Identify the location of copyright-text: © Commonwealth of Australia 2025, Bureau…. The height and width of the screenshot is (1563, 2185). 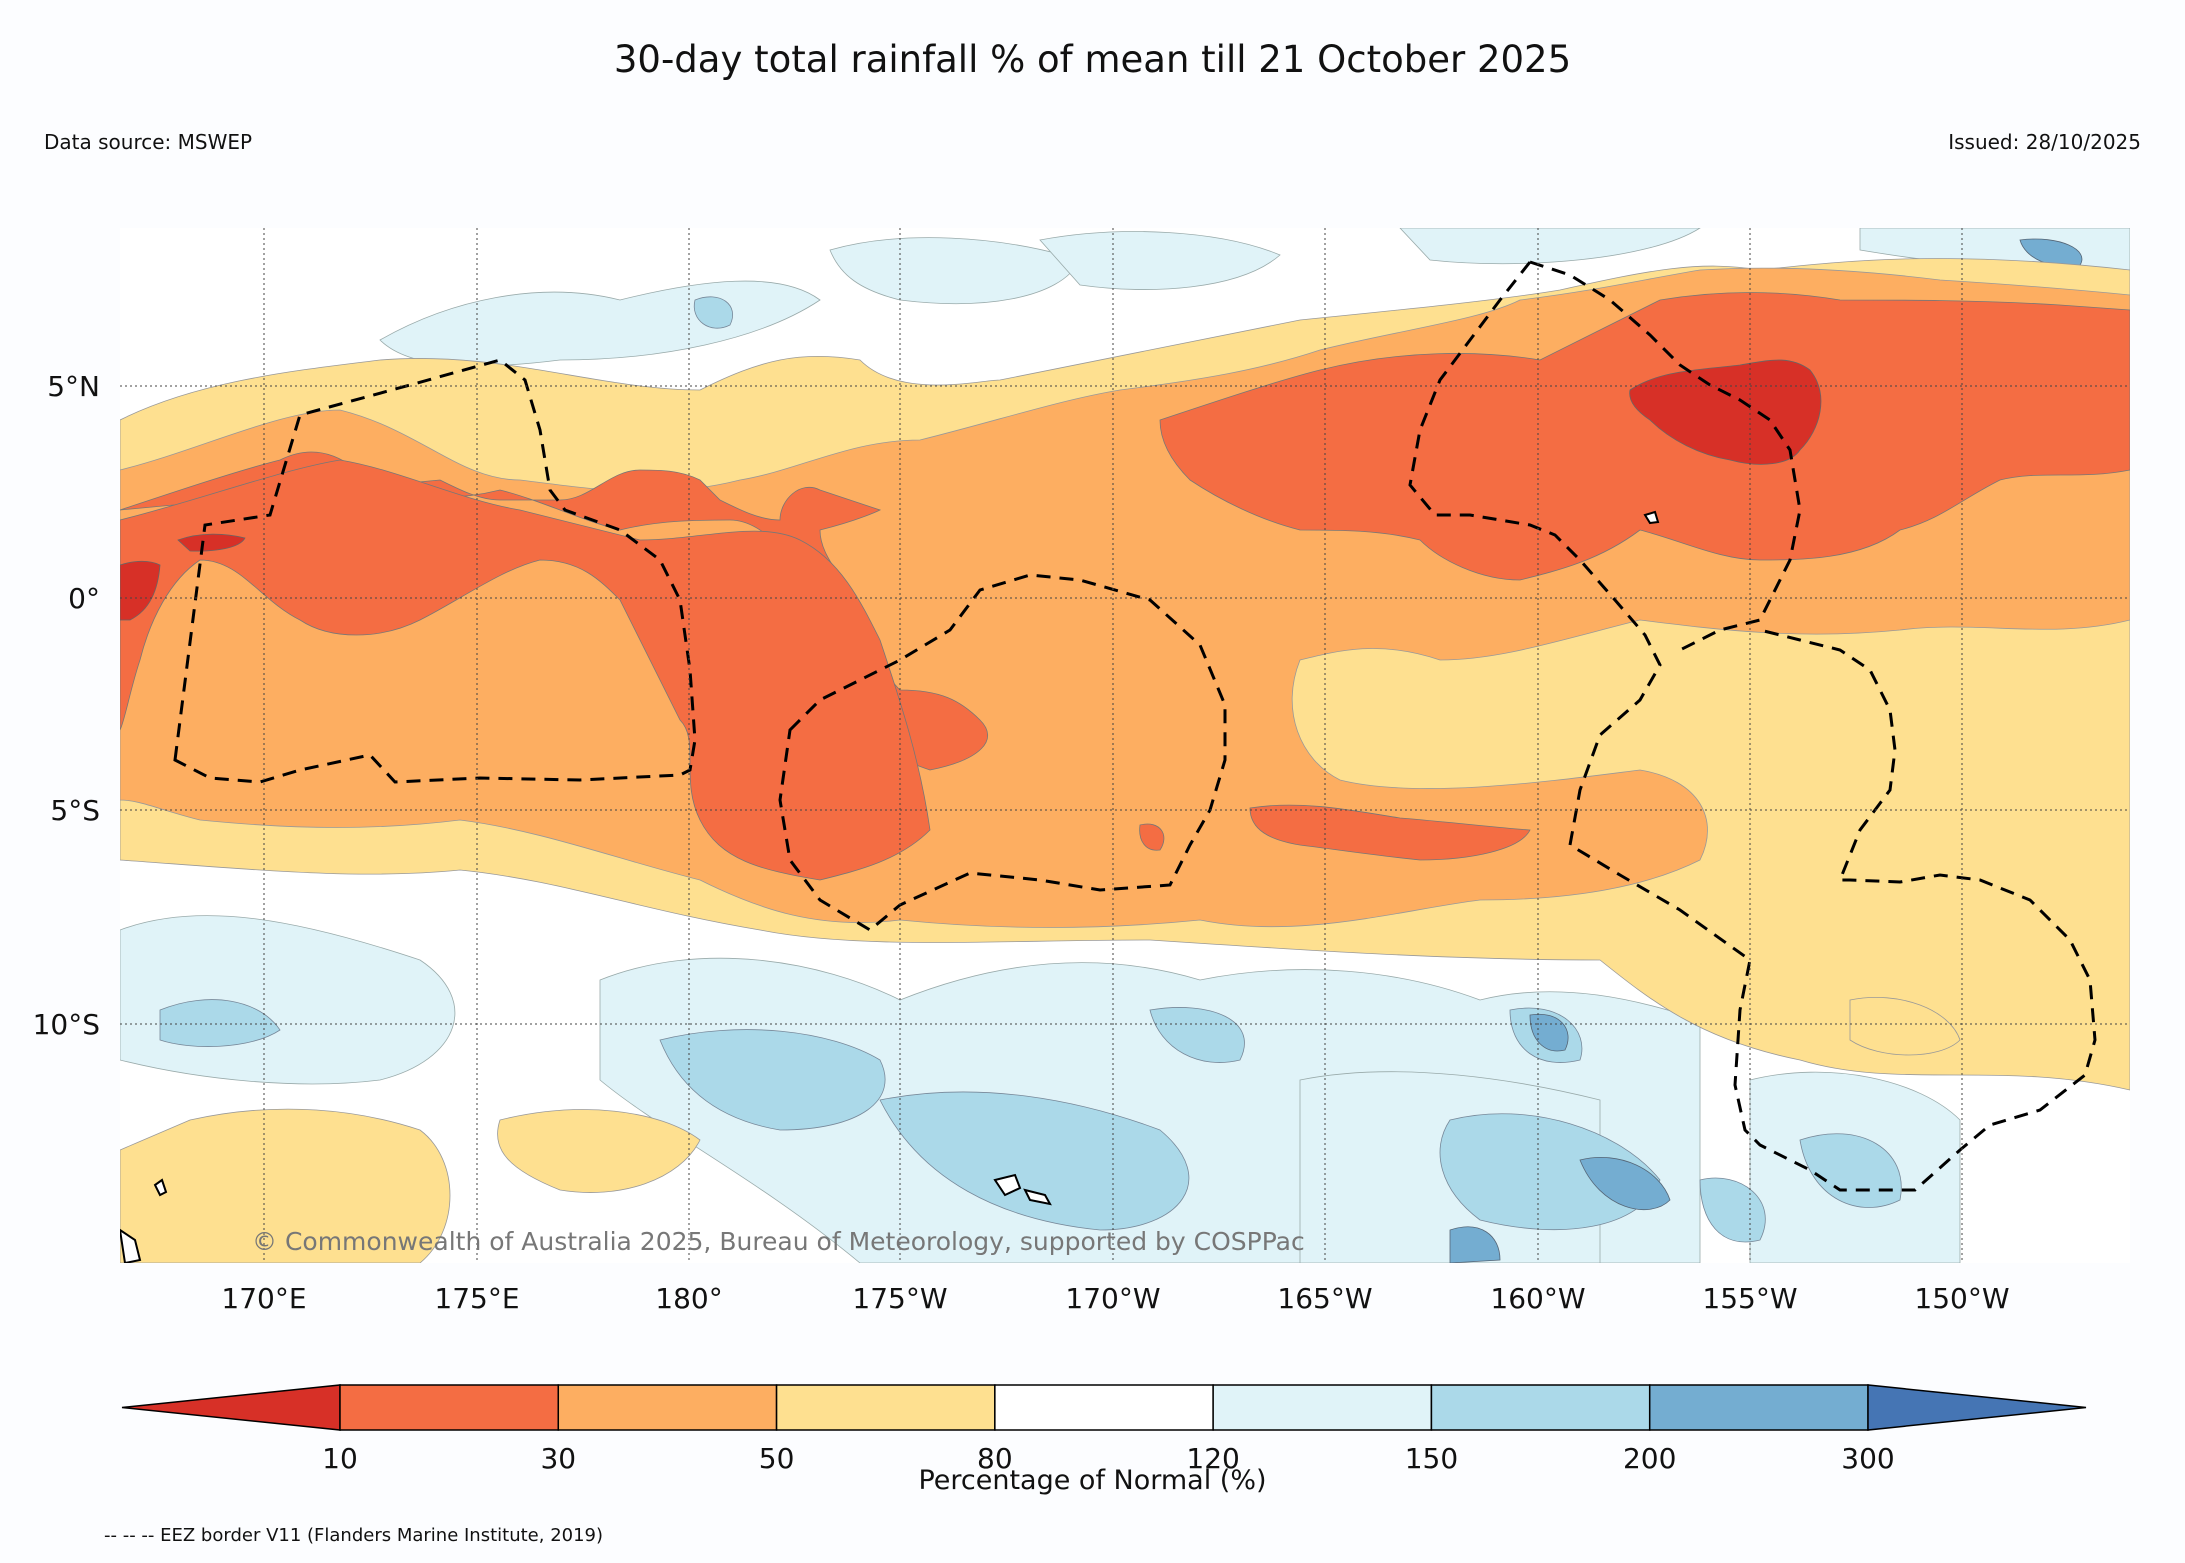
(778, 1241).